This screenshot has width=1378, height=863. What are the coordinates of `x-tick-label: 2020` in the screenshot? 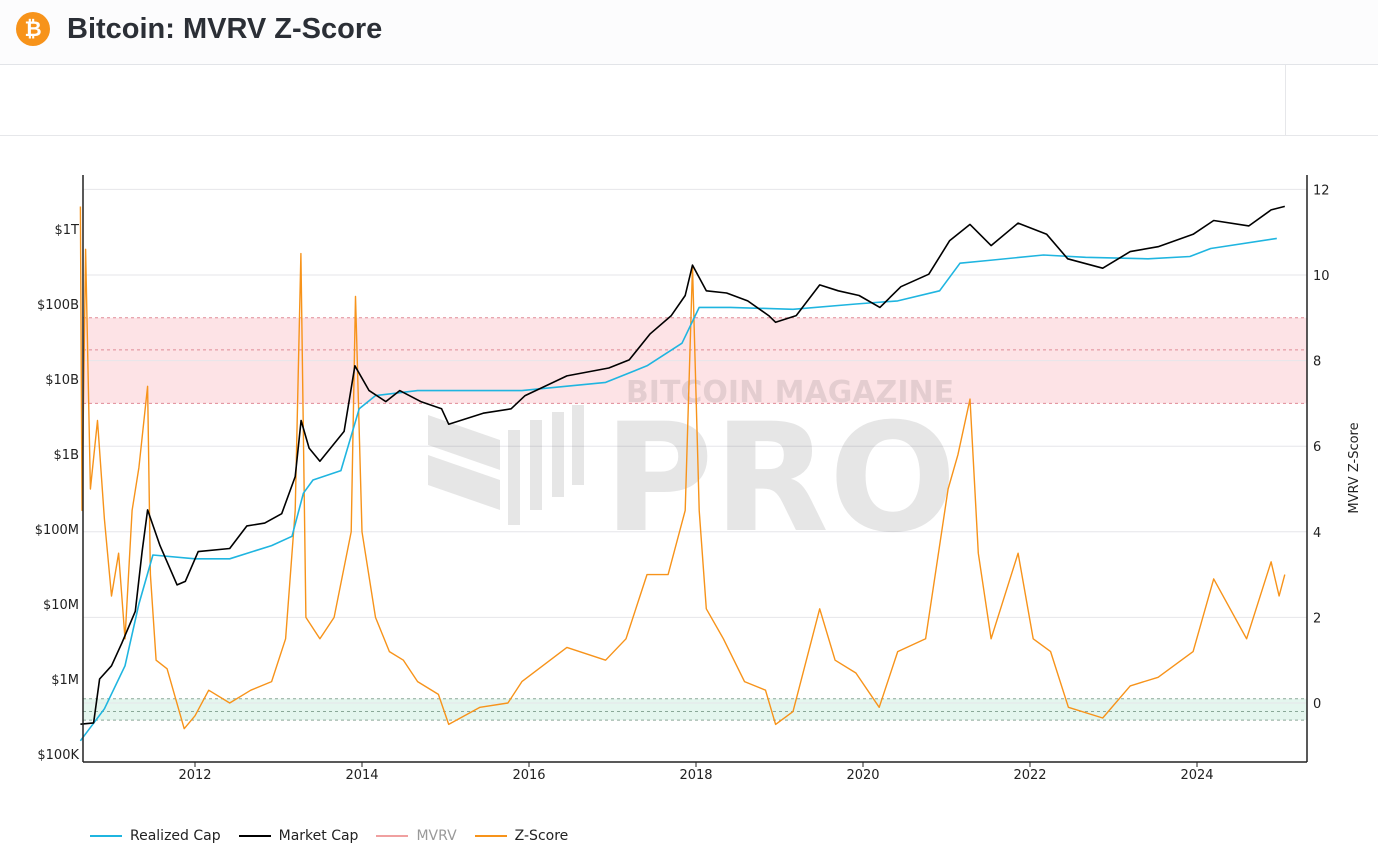 It's located at (862, 775).